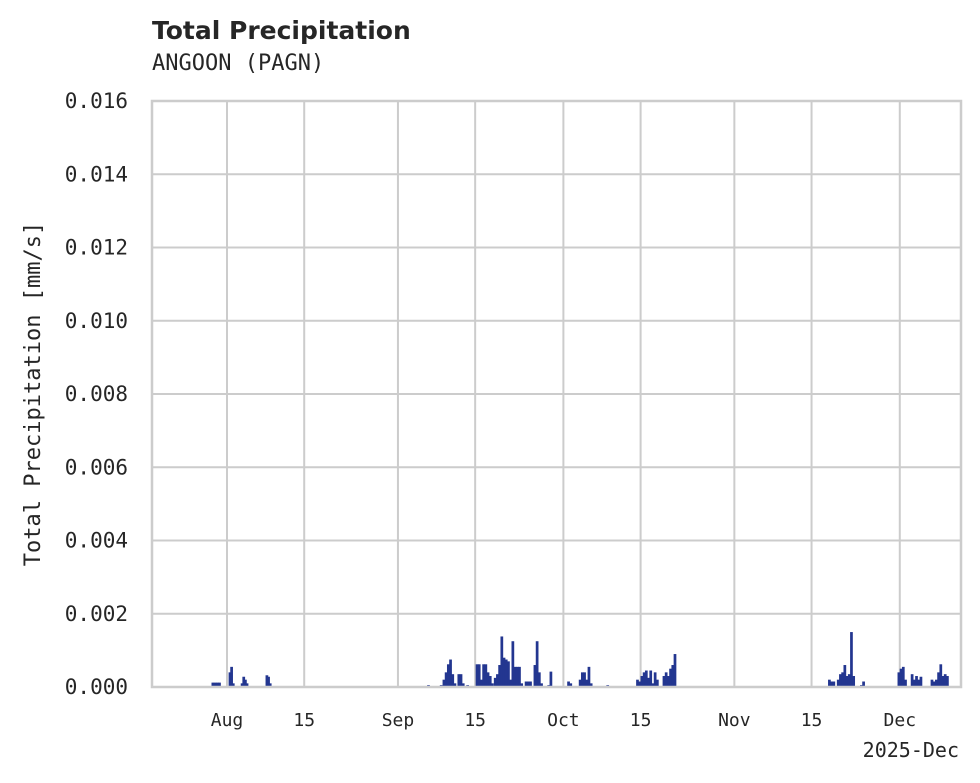  Describe the element at coordinates (734, 720) in the screenshot. I see `x-tick-label: Nov` at that location.